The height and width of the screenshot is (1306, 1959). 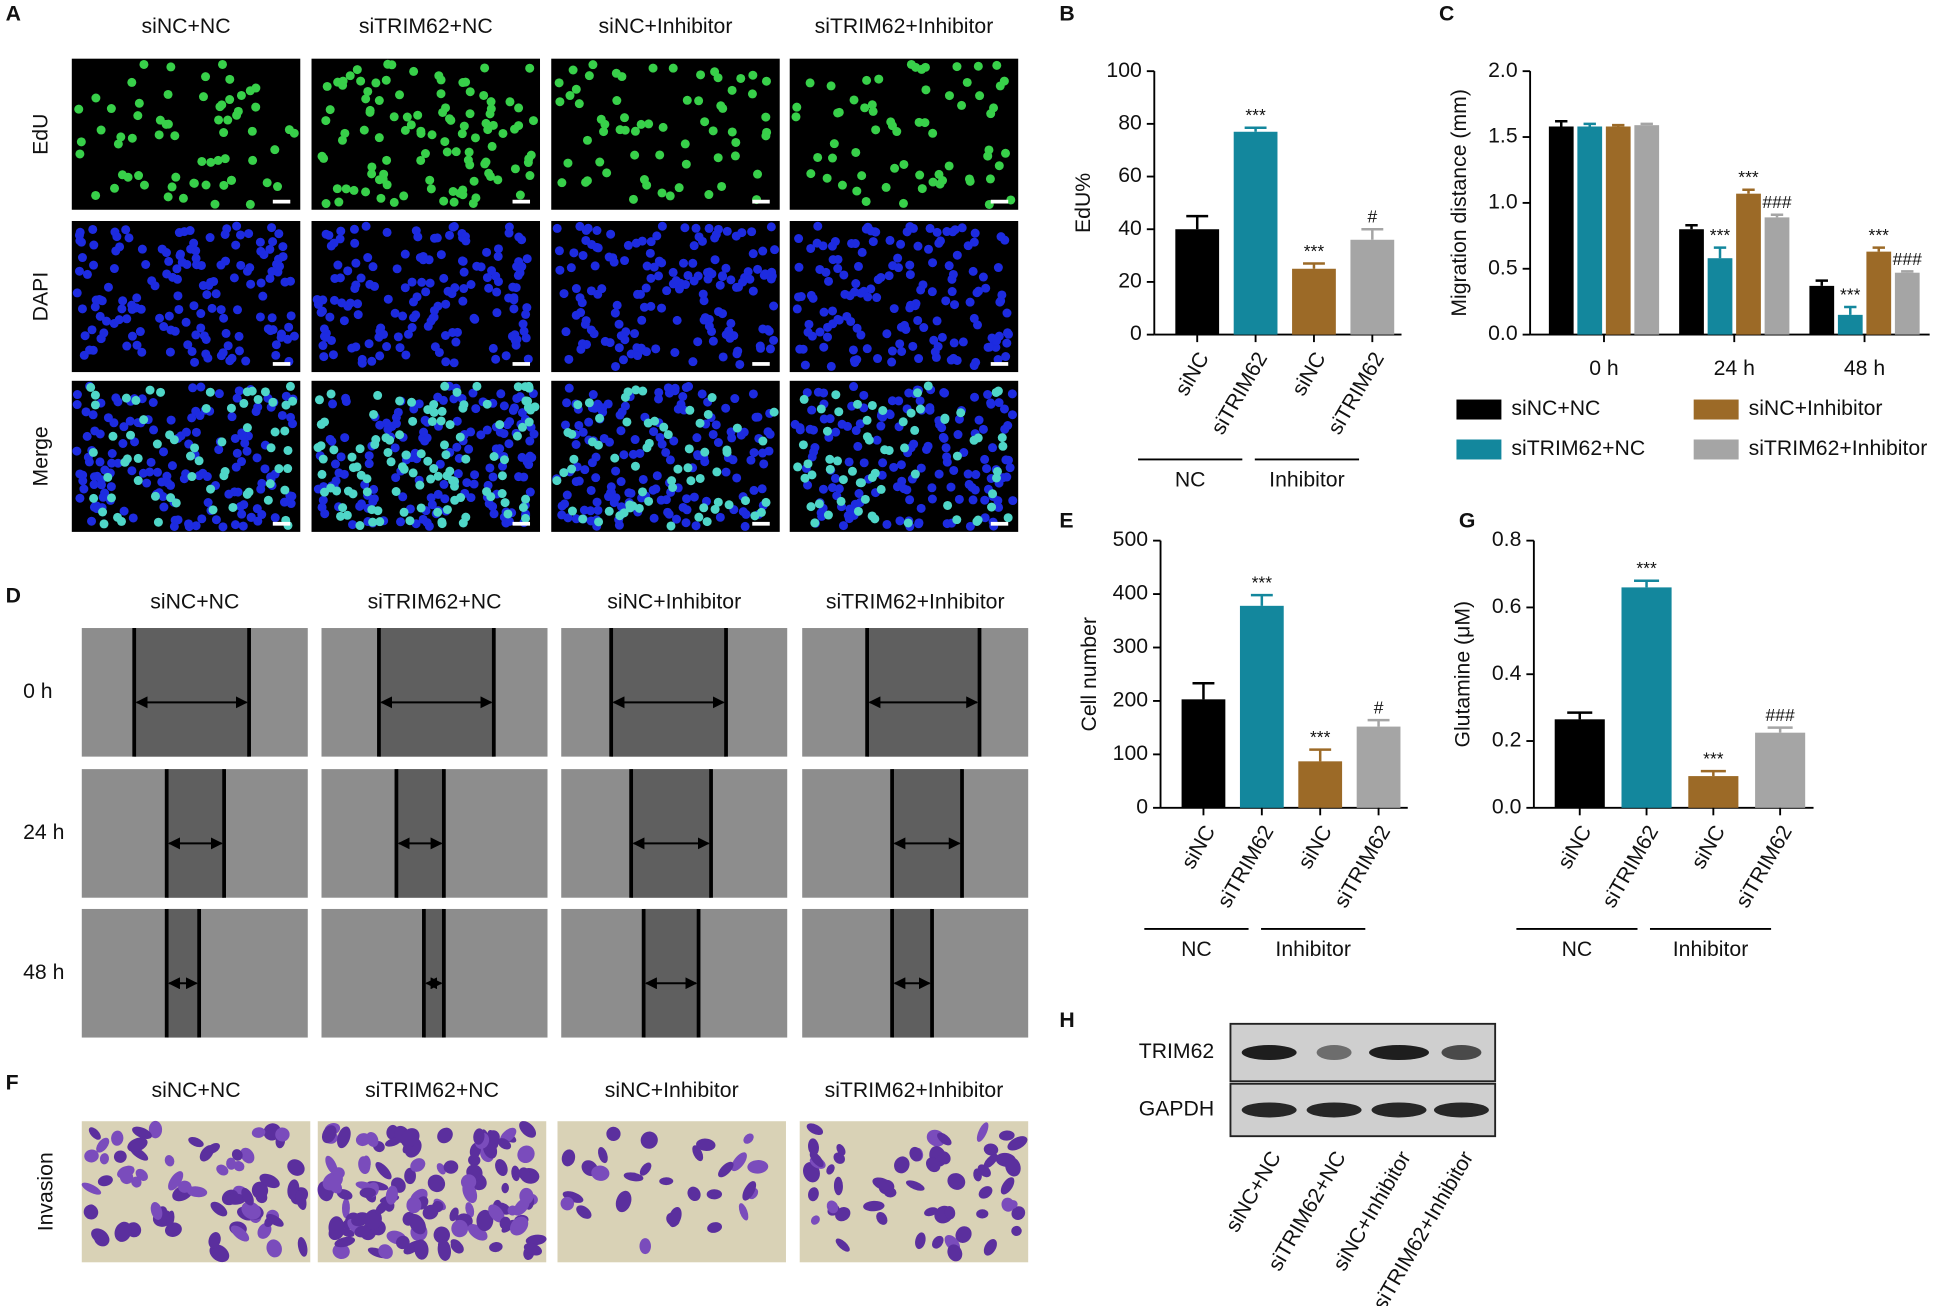 What do you see at coordinates (1066, 14) in the screenshot?
I see `panel-letter: B` at bounding box center [1066, 14].